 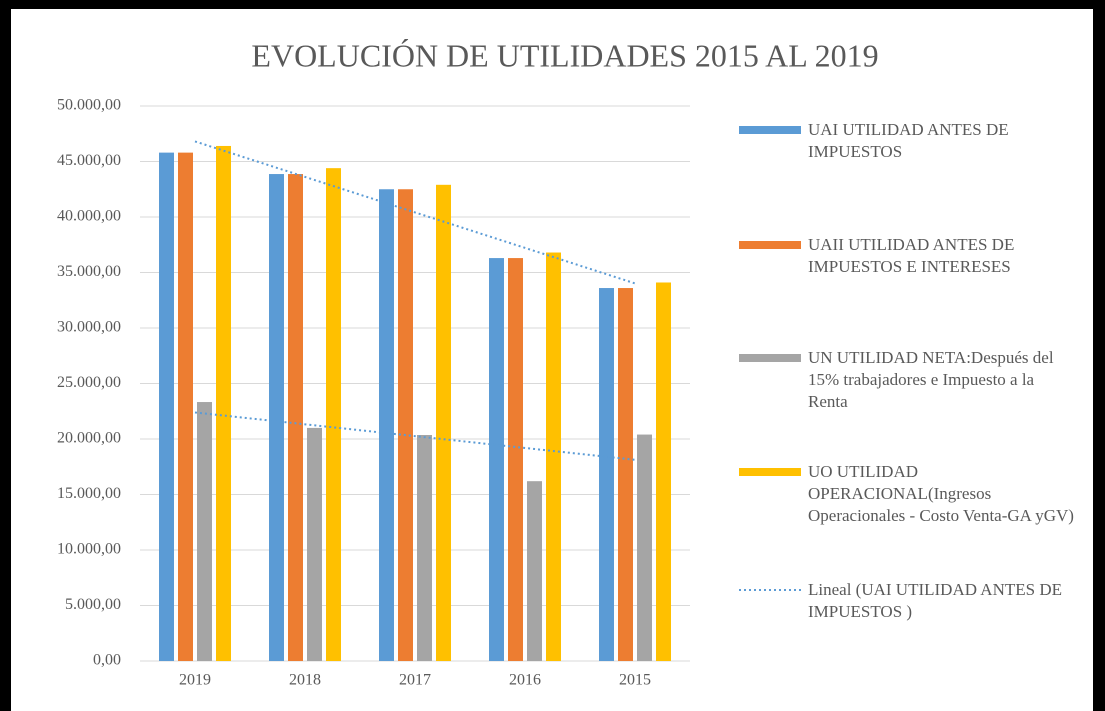 I want to click on y-tick-label: 45.000,00, so click(x=89, y=160).